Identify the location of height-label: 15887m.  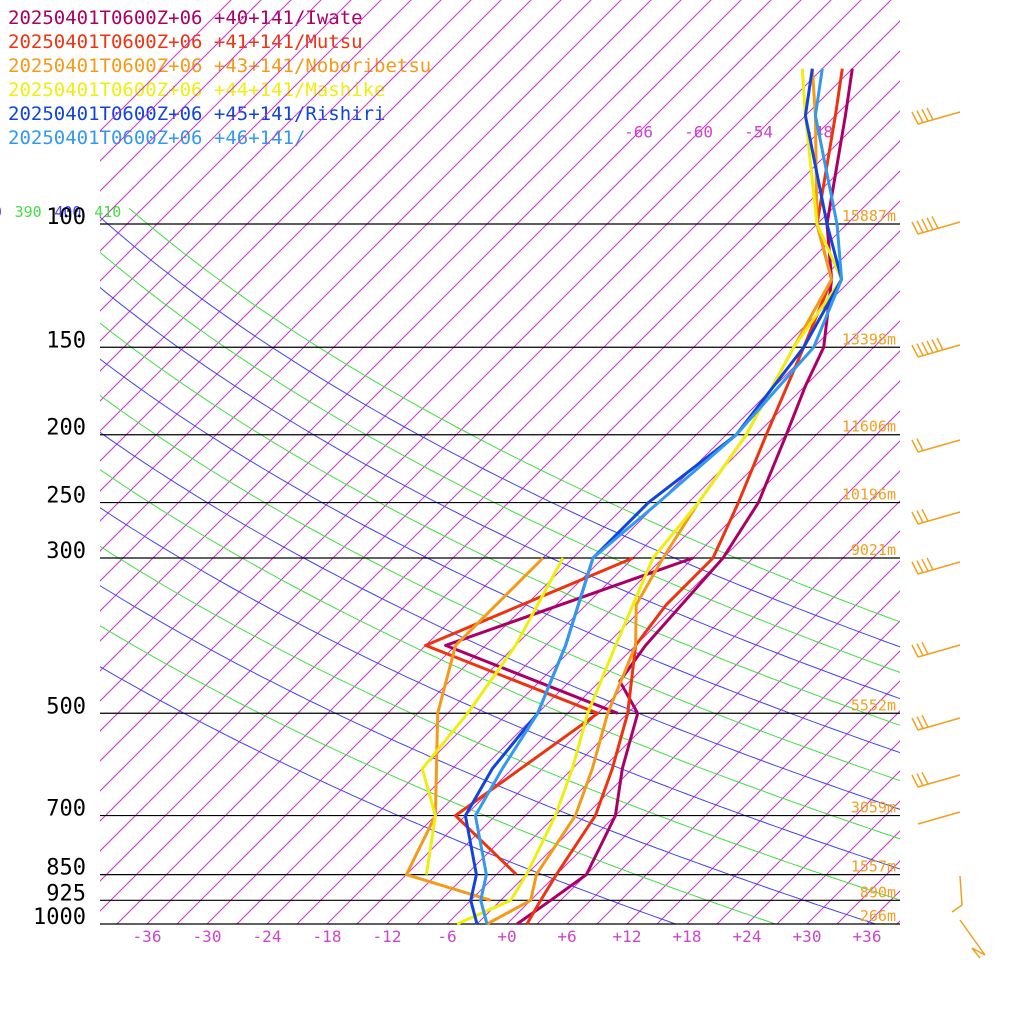
(869, 216).